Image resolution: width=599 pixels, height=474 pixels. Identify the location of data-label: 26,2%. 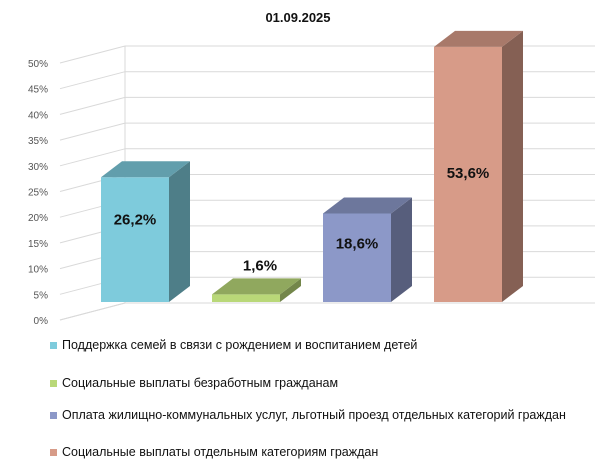
(135, 219).